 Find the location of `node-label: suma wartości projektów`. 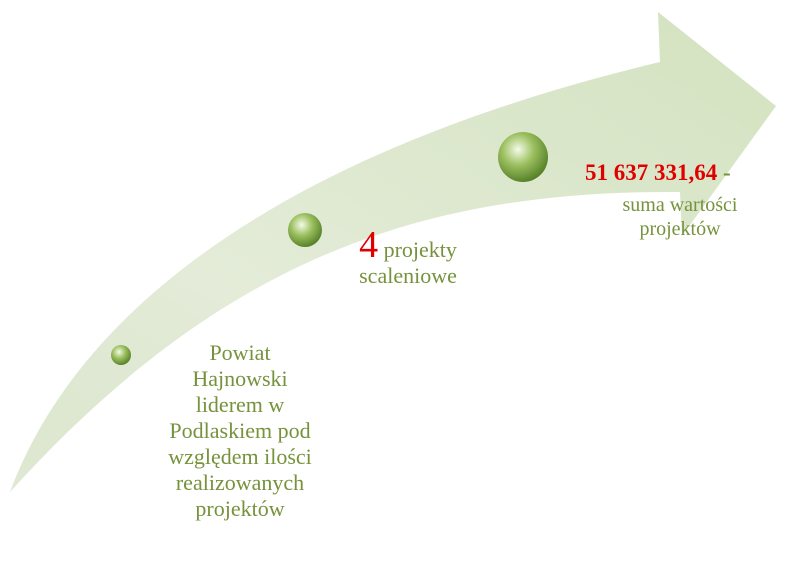

node-label: suma wartości projektów is located at coordinates (680, 217).